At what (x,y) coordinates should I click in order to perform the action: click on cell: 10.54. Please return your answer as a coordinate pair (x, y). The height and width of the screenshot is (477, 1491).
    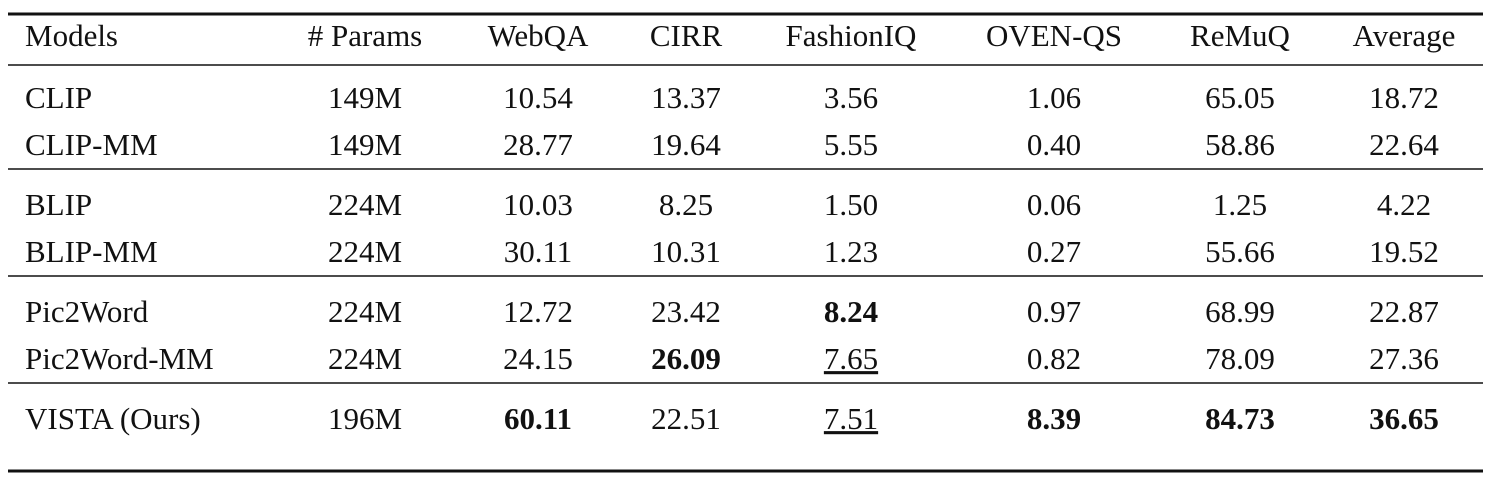
    Looking at the image, I should click on (538, 97).